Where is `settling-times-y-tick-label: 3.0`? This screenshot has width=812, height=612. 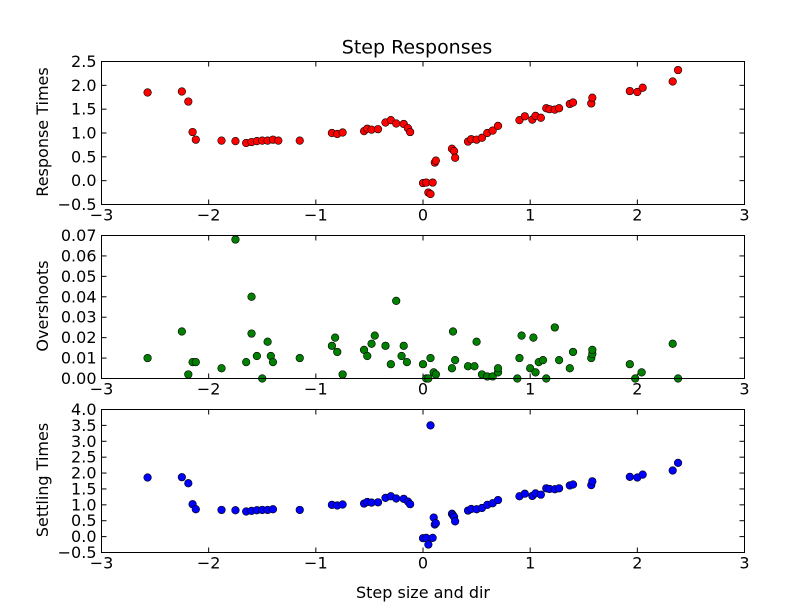 settling-times-y-tick-label: 3.0 is located at coordinates (83, 441).